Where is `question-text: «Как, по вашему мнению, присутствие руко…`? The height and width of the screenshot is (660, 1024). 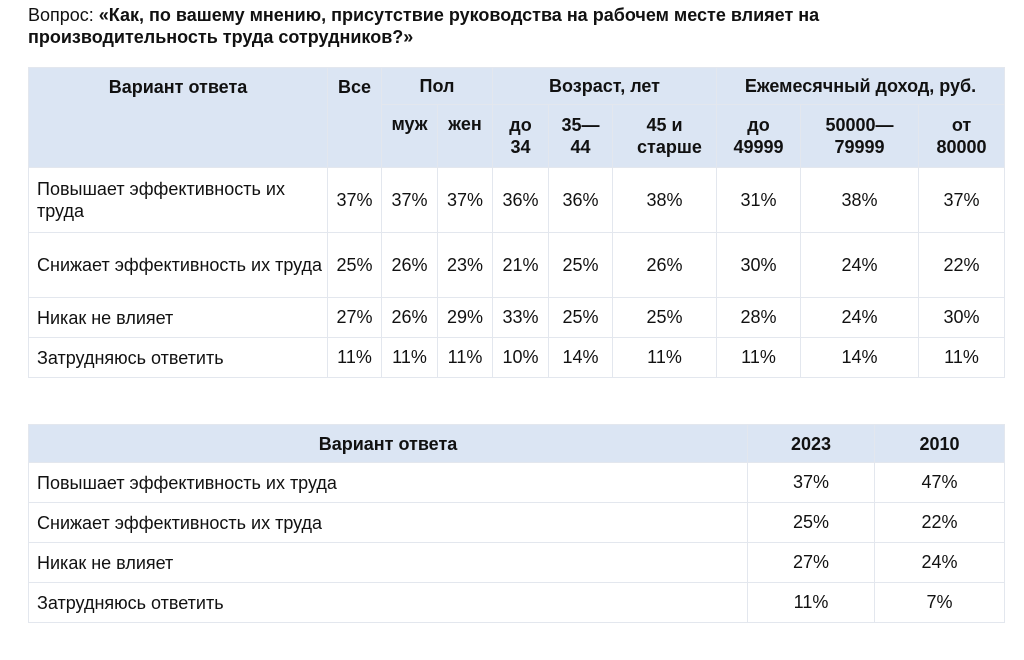
question-text: «Как, по вашему мнению, присутствие руко… is located at coordinates (424, 26).